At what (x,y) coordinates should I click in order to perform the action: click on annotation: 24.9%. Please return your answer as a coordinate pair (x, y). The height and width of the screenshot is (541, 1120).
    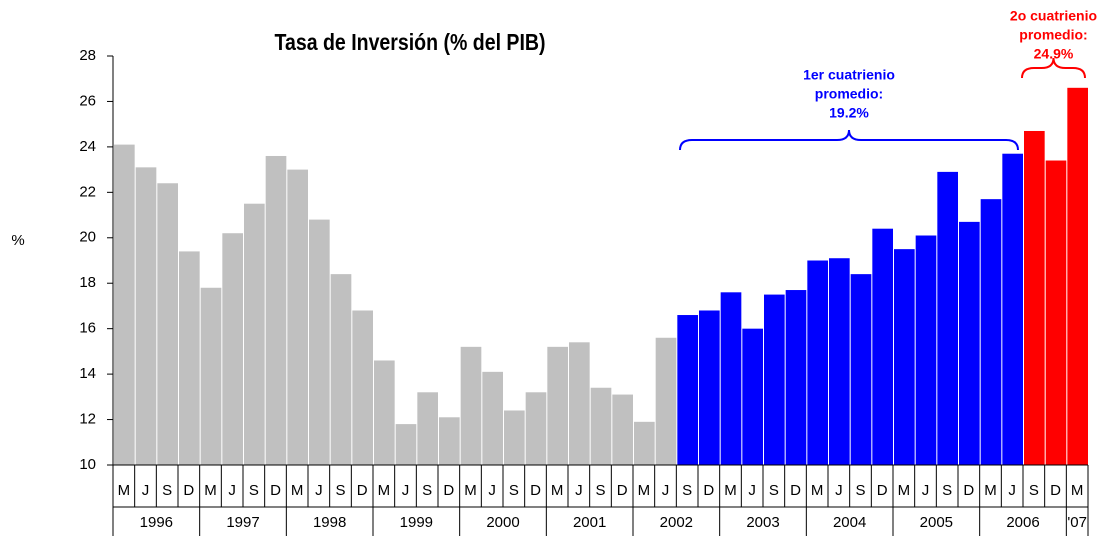
    Looking at the image, I should click on (1054, 54).